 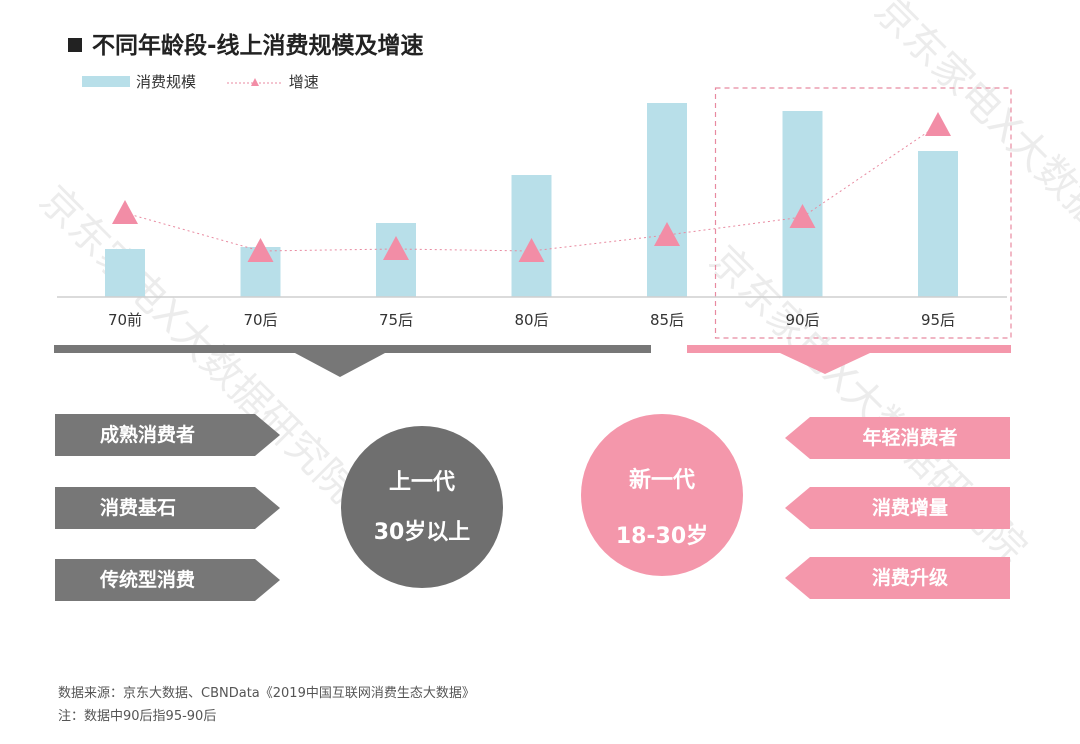 I want to click on growth-marker-70前, so click(x=125, y=212).